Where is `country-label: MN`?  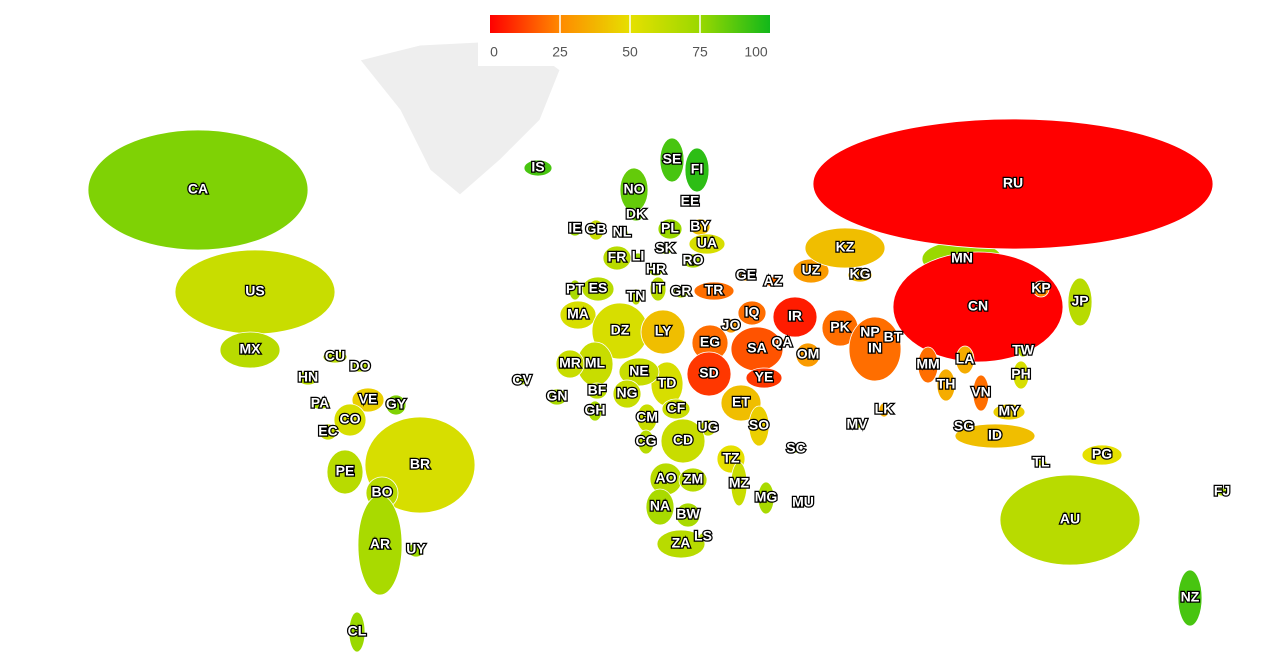
country-label: MN is located at coordinates (962, 258).